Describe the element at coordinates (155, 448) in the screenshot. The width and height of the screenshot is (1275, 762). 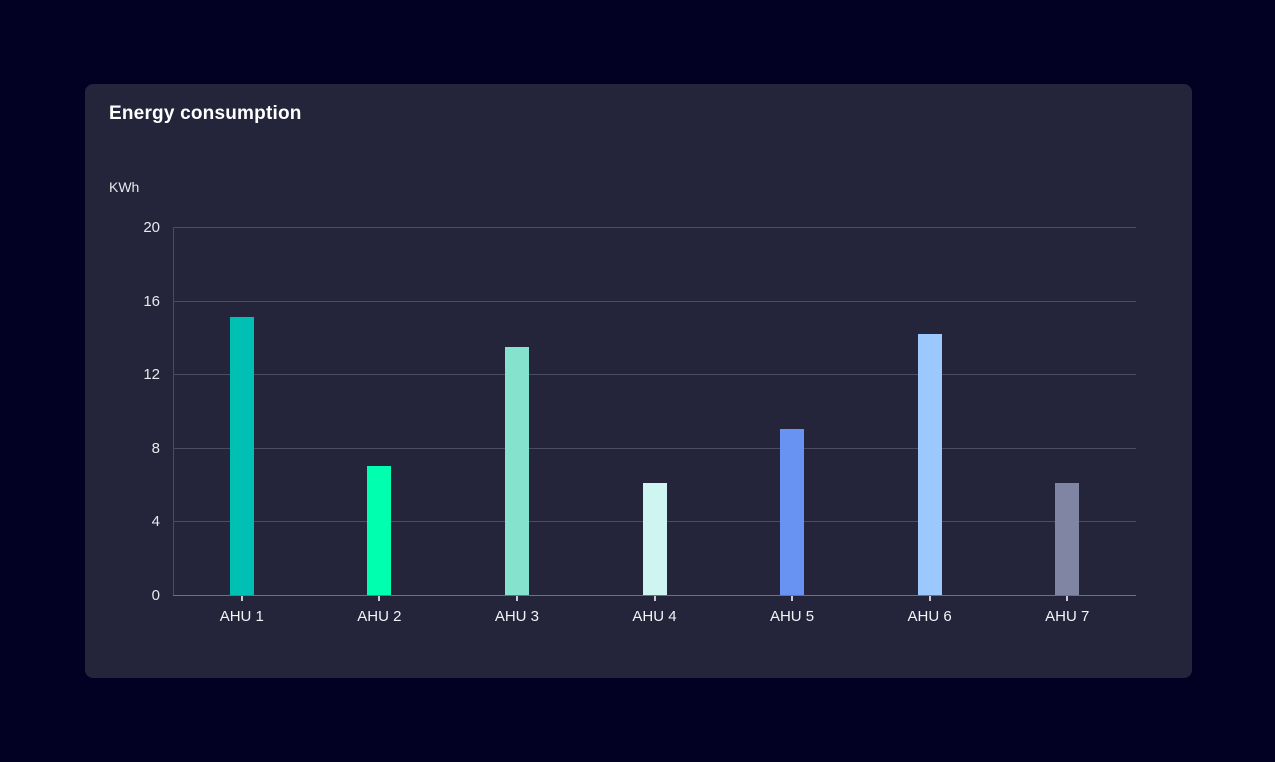
I see `y-tick-label-8: 8` at that location.